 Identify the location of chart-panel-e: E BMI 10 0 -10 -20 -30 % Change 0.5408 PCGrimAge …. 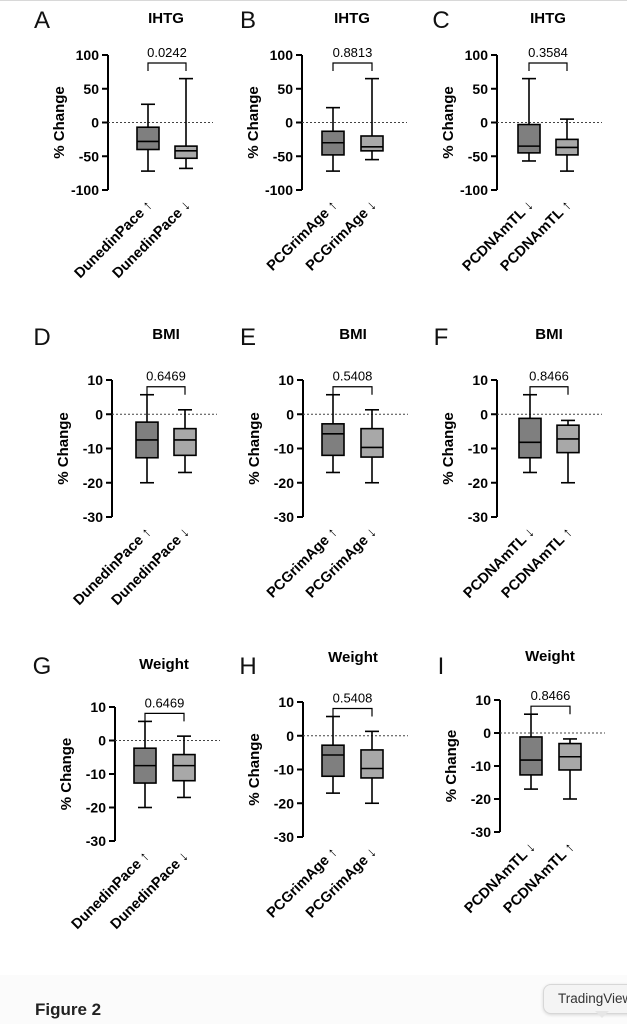
(324, 462).